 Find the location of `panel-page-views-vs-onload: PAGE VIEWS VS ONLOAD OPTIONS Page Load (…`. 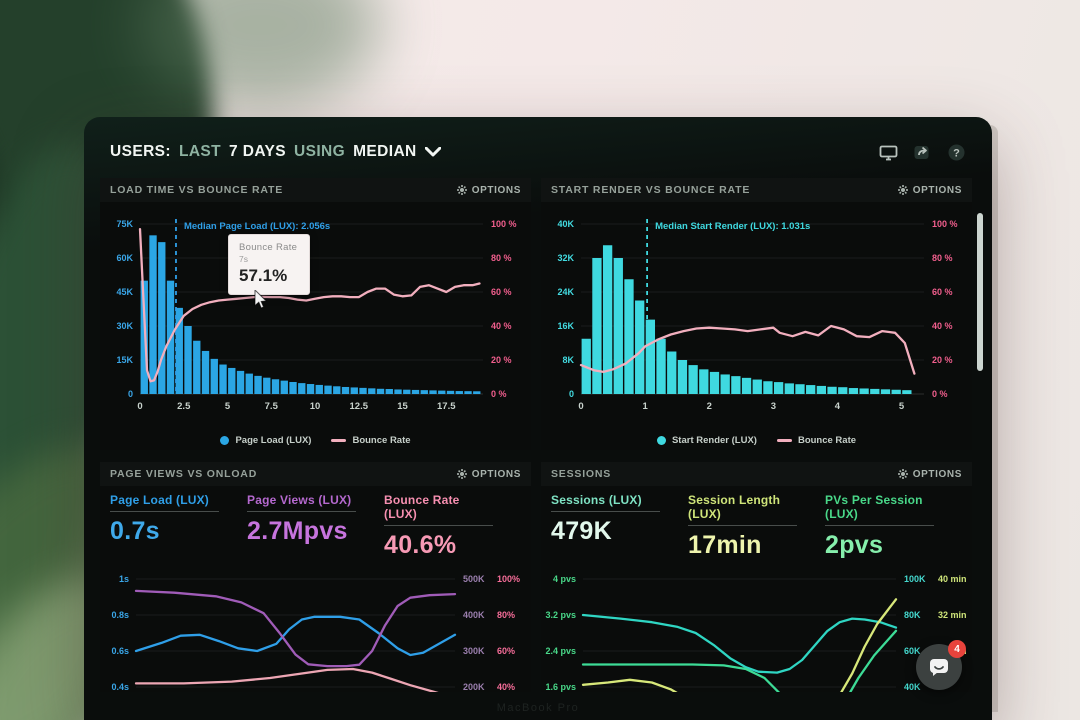

panel-page-views-vs-onload: PAGE VIEWS VS ONLOAD OPTIONS Page Load (… is located at coordinates (315, 577).